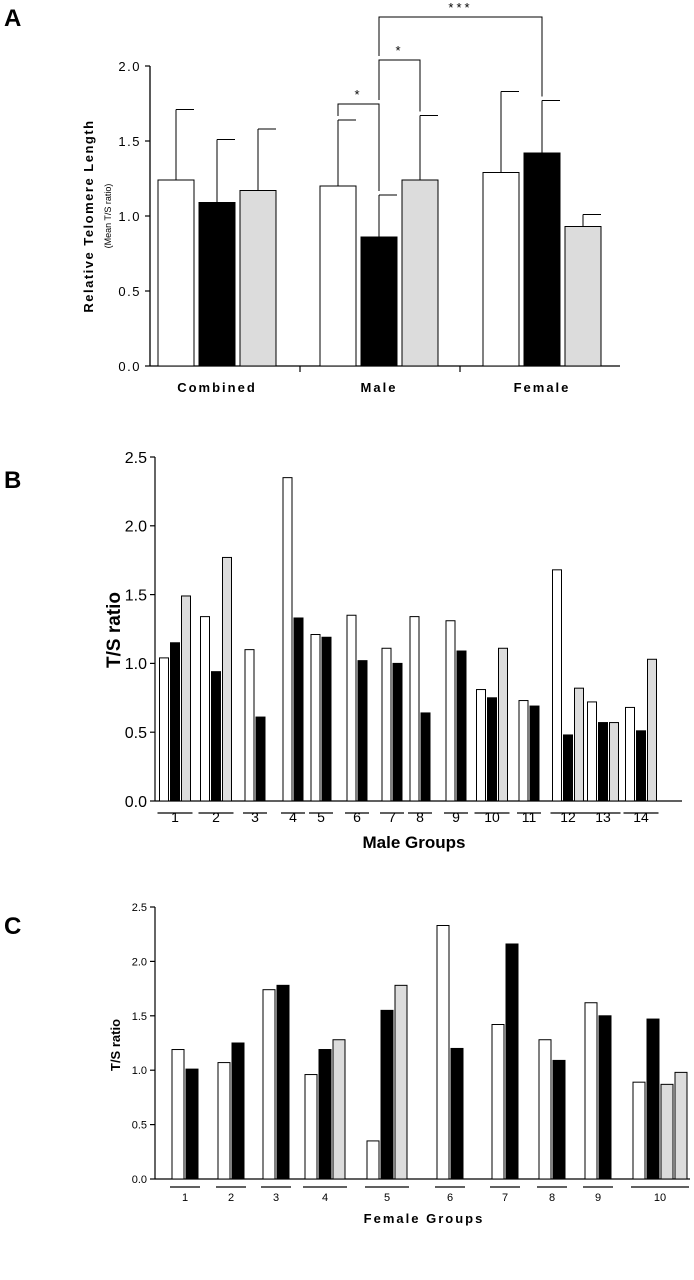 This screenshot has width=694, height=1280. I want to click on x-category-label: Combined, so click(217, 387).